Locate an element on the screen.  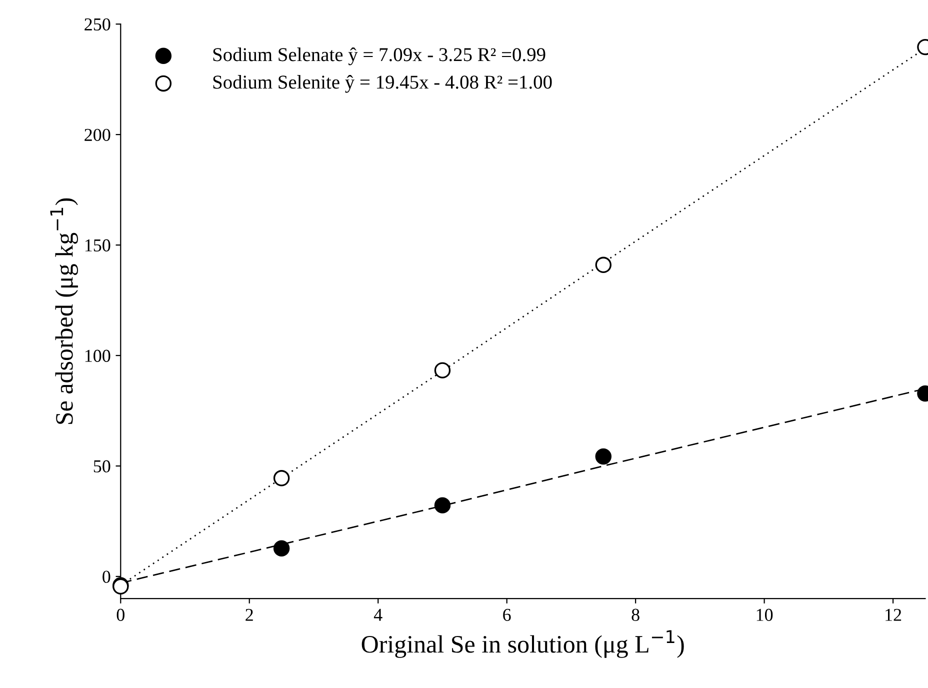
legend-label: Sodium Selenate ŷ = 7.09x - 3.25 R² =0.99 is located at coordinates (379, 56).